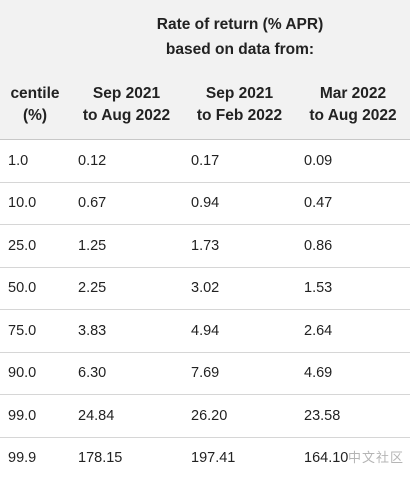 This screenshot has width=410, height=478. I want to click on table-row: 75.0 3.83 4.94 2.64, so click(205, 331).